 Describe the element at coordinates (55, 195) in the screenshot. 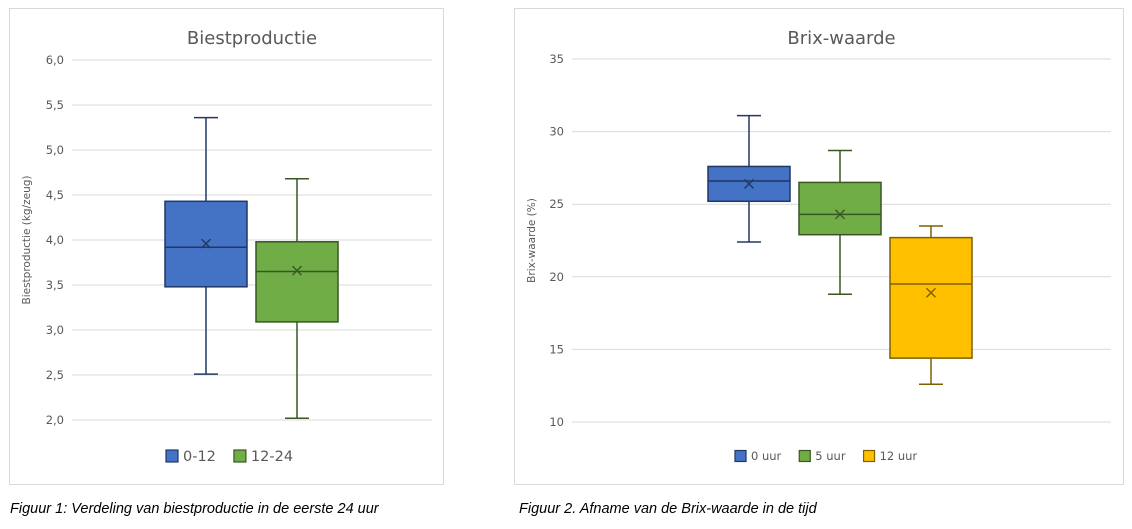

I see `y-tick-label: 4,5` at that location.